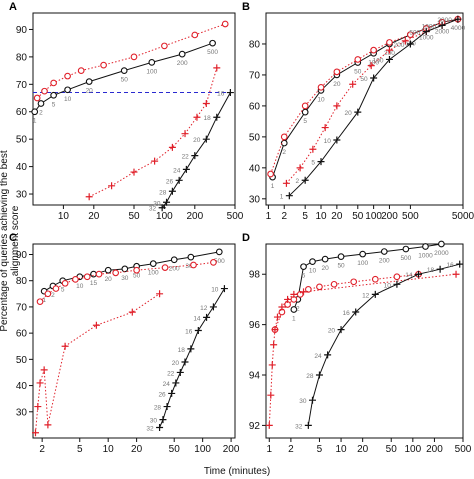 The width and height of the screenshot is (474, 479). Describe the element at coordinates (175, 449) in the screenshot. I see `x-tick-label: 50` at that location.